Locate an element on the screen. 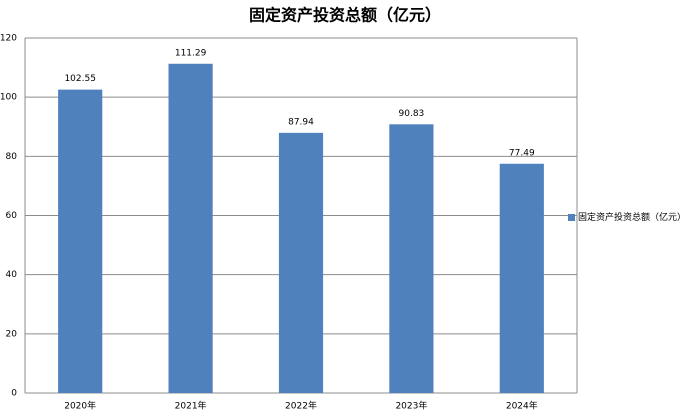 The height and width of the screenshot is (418, 688). x-tick-label: 2022年 is located at coordinates (301, 406).